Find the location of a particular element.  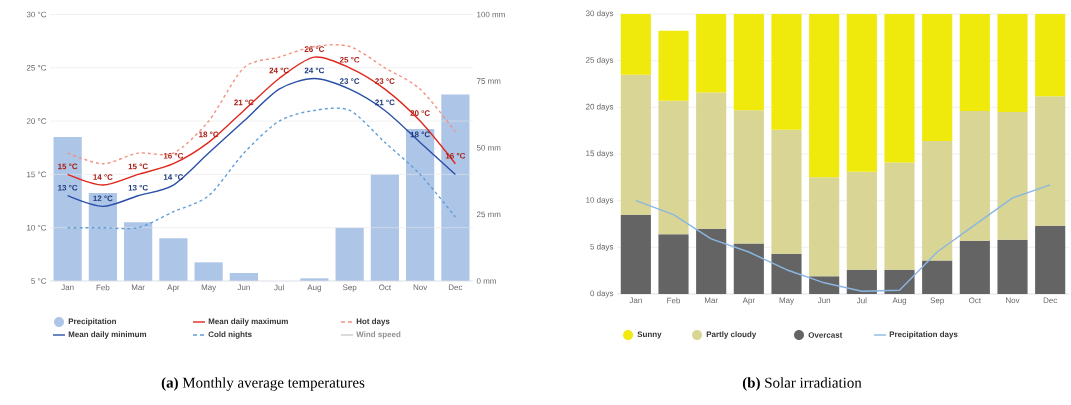

text: (b) Solar irradiation is located at coordinates (802, 384).